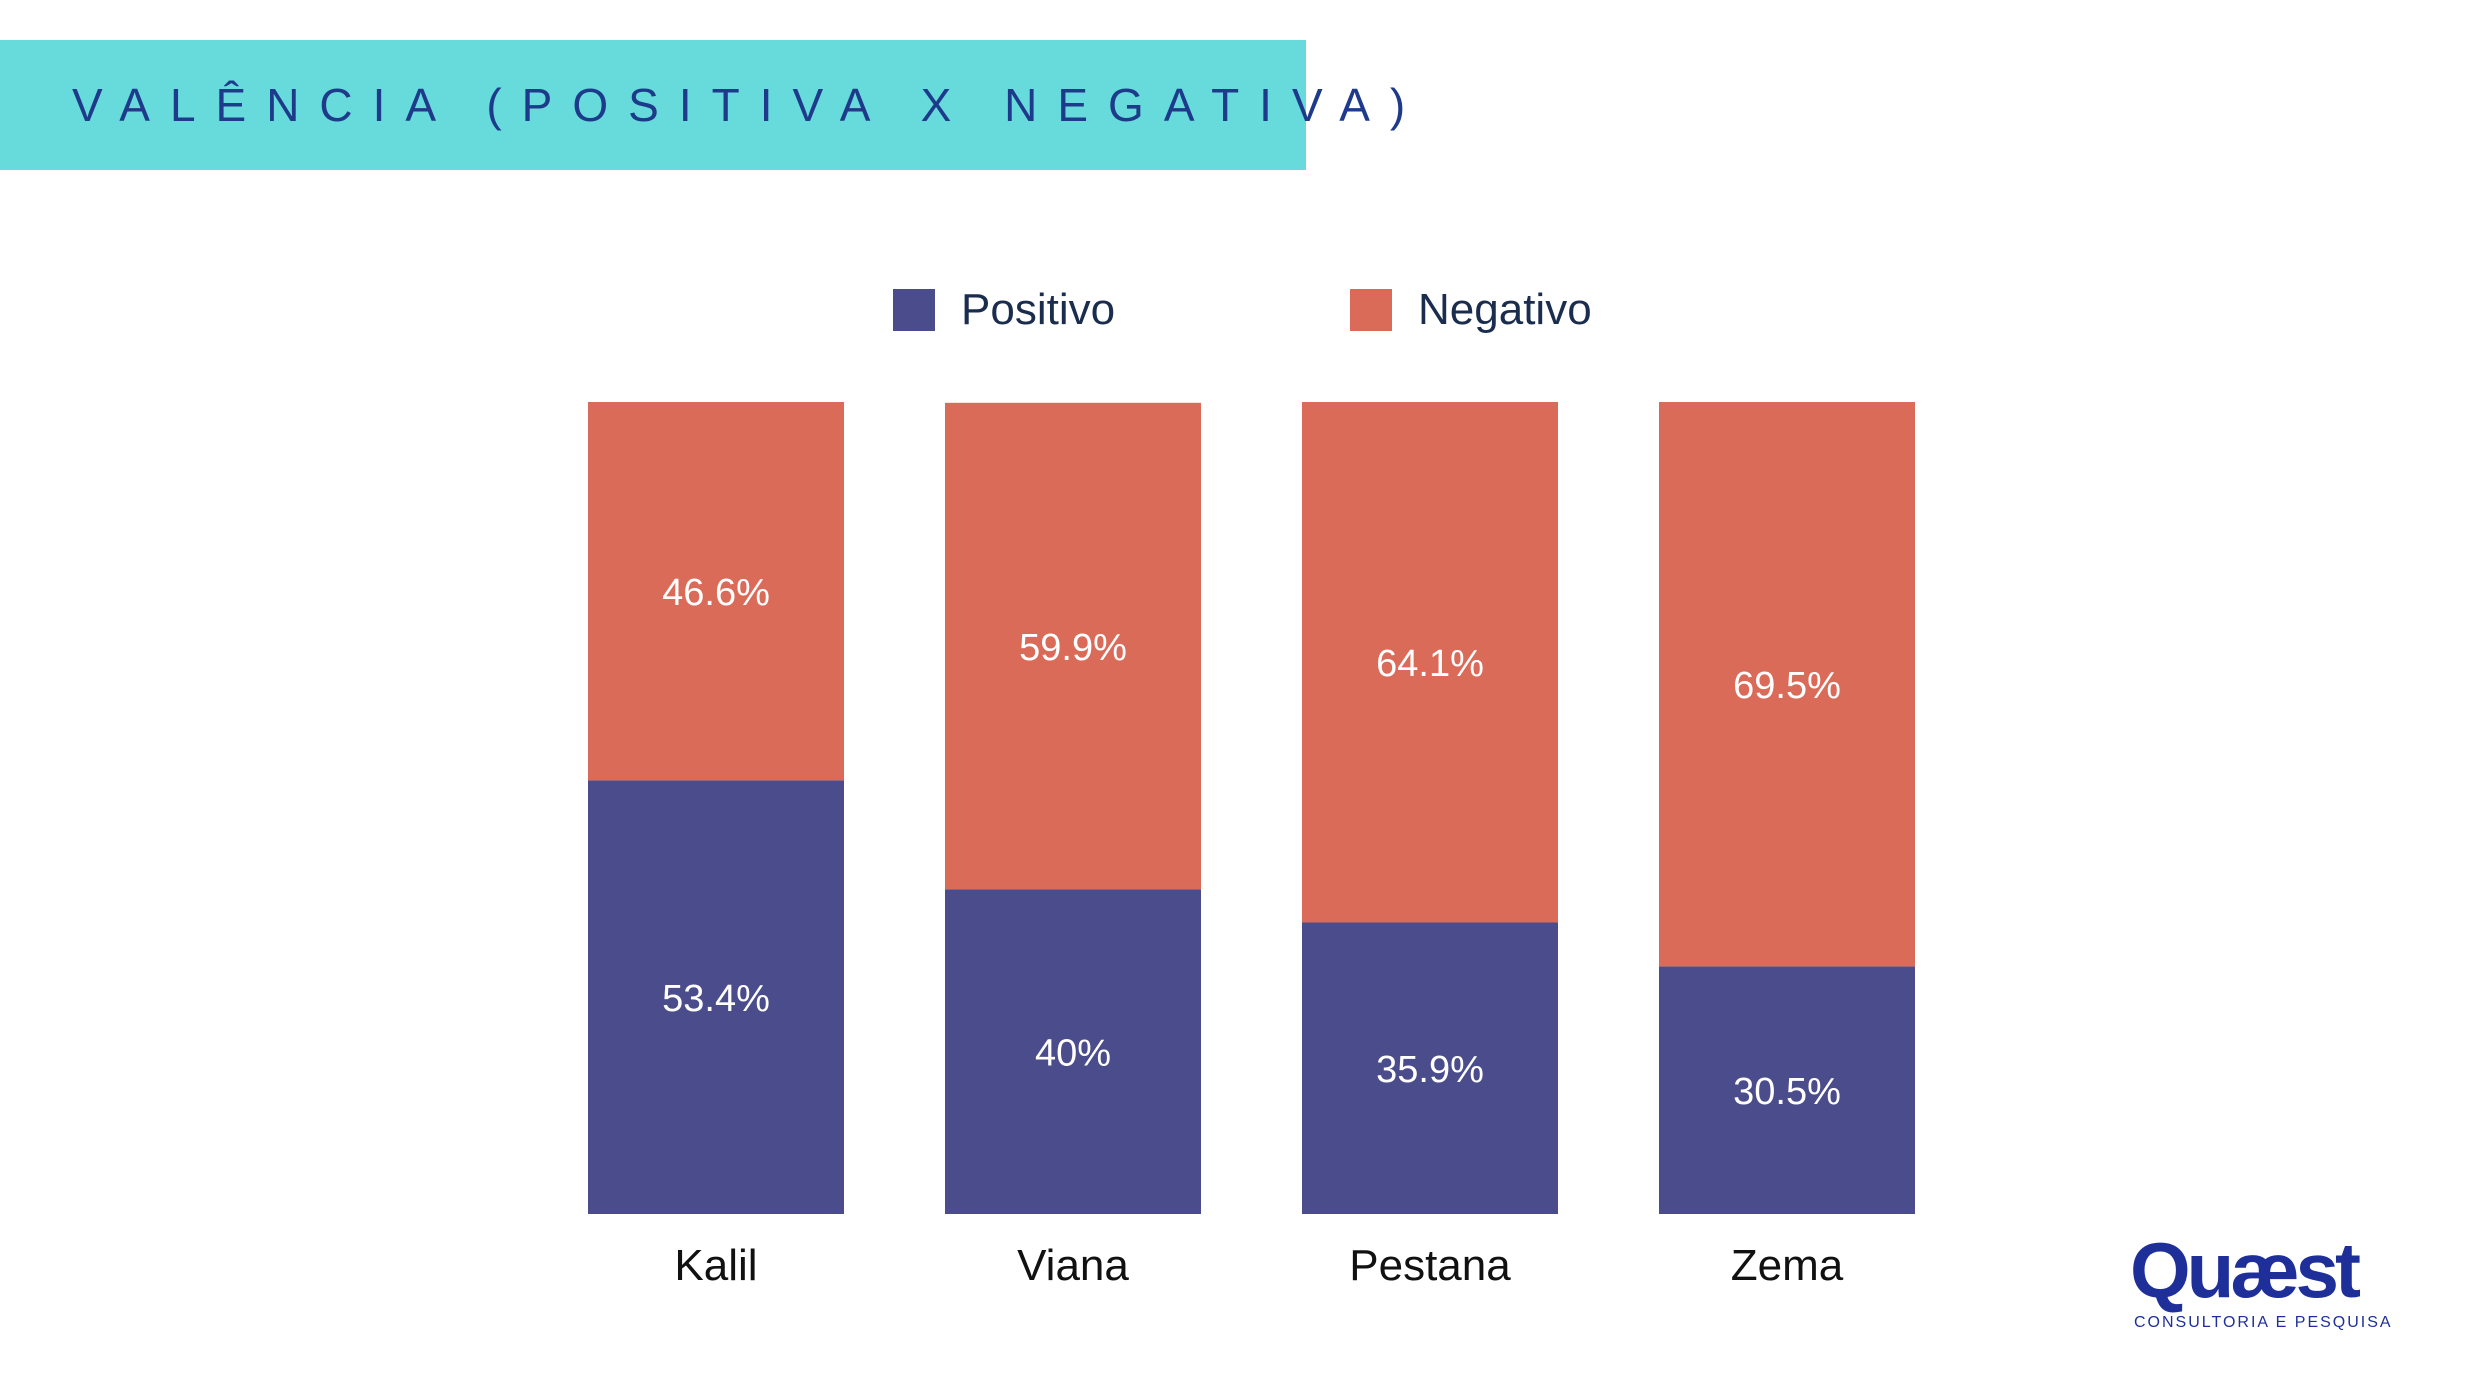 This screenshot has width=2474, height=1384. I want to click on data-label-viana-positivo: 40%, so click(1073, 1054).